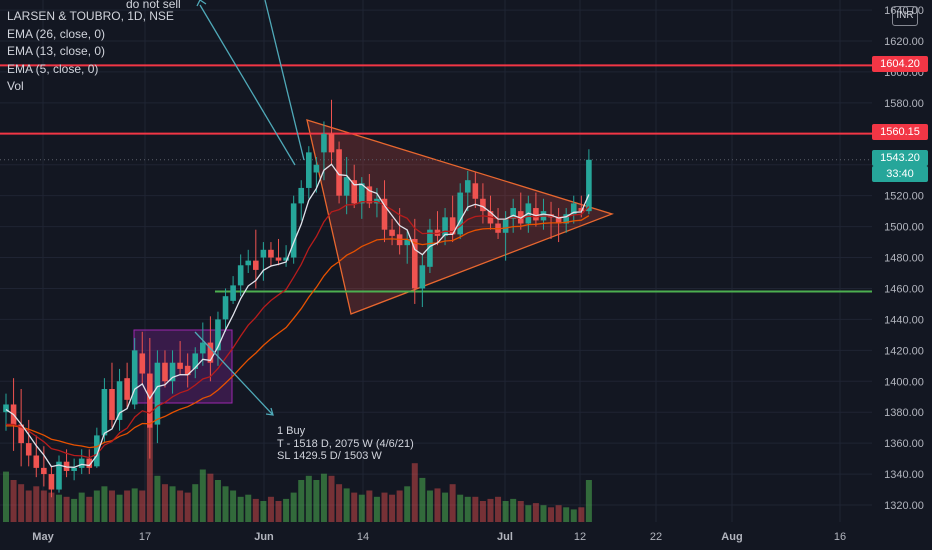 This screenshot has width=932, height=550. Describe the element at coordinates (153, 5) in the screenshot. I see `note-do-not-sell: do not sell` at that location.